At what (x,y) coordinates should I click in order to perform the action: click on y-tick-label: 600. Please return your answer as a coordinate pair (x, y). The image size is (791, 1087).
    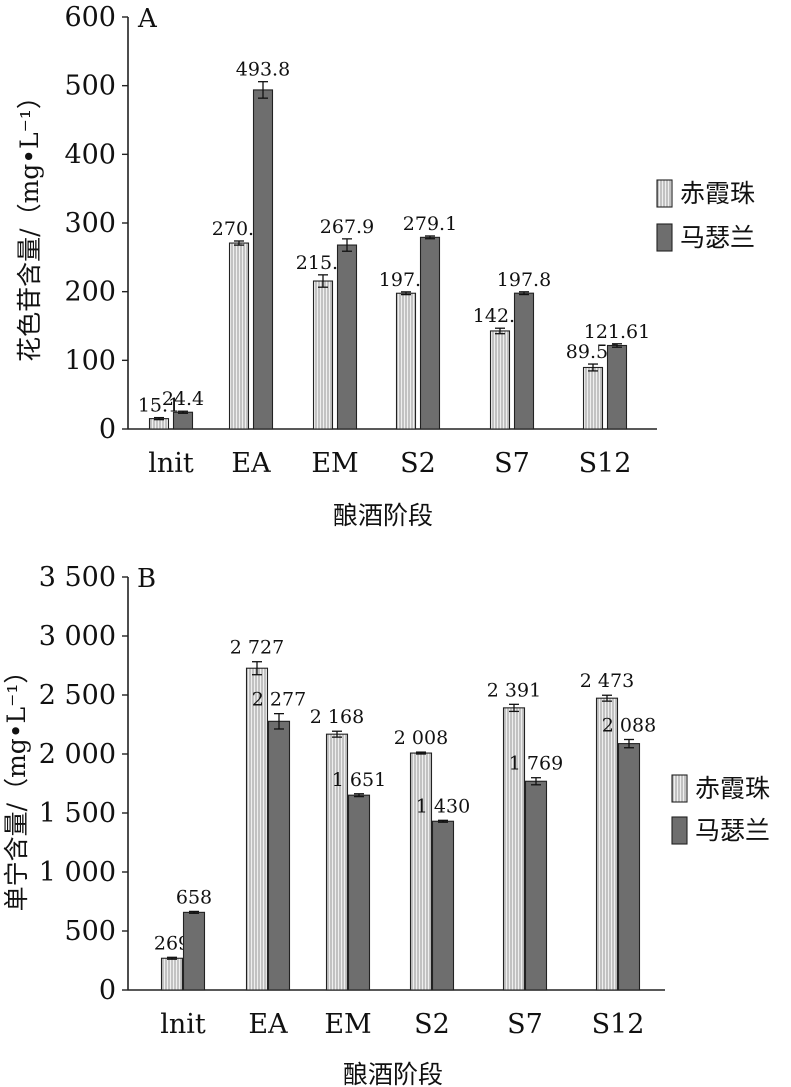
    Looking at the image, I should click on (90, 17).